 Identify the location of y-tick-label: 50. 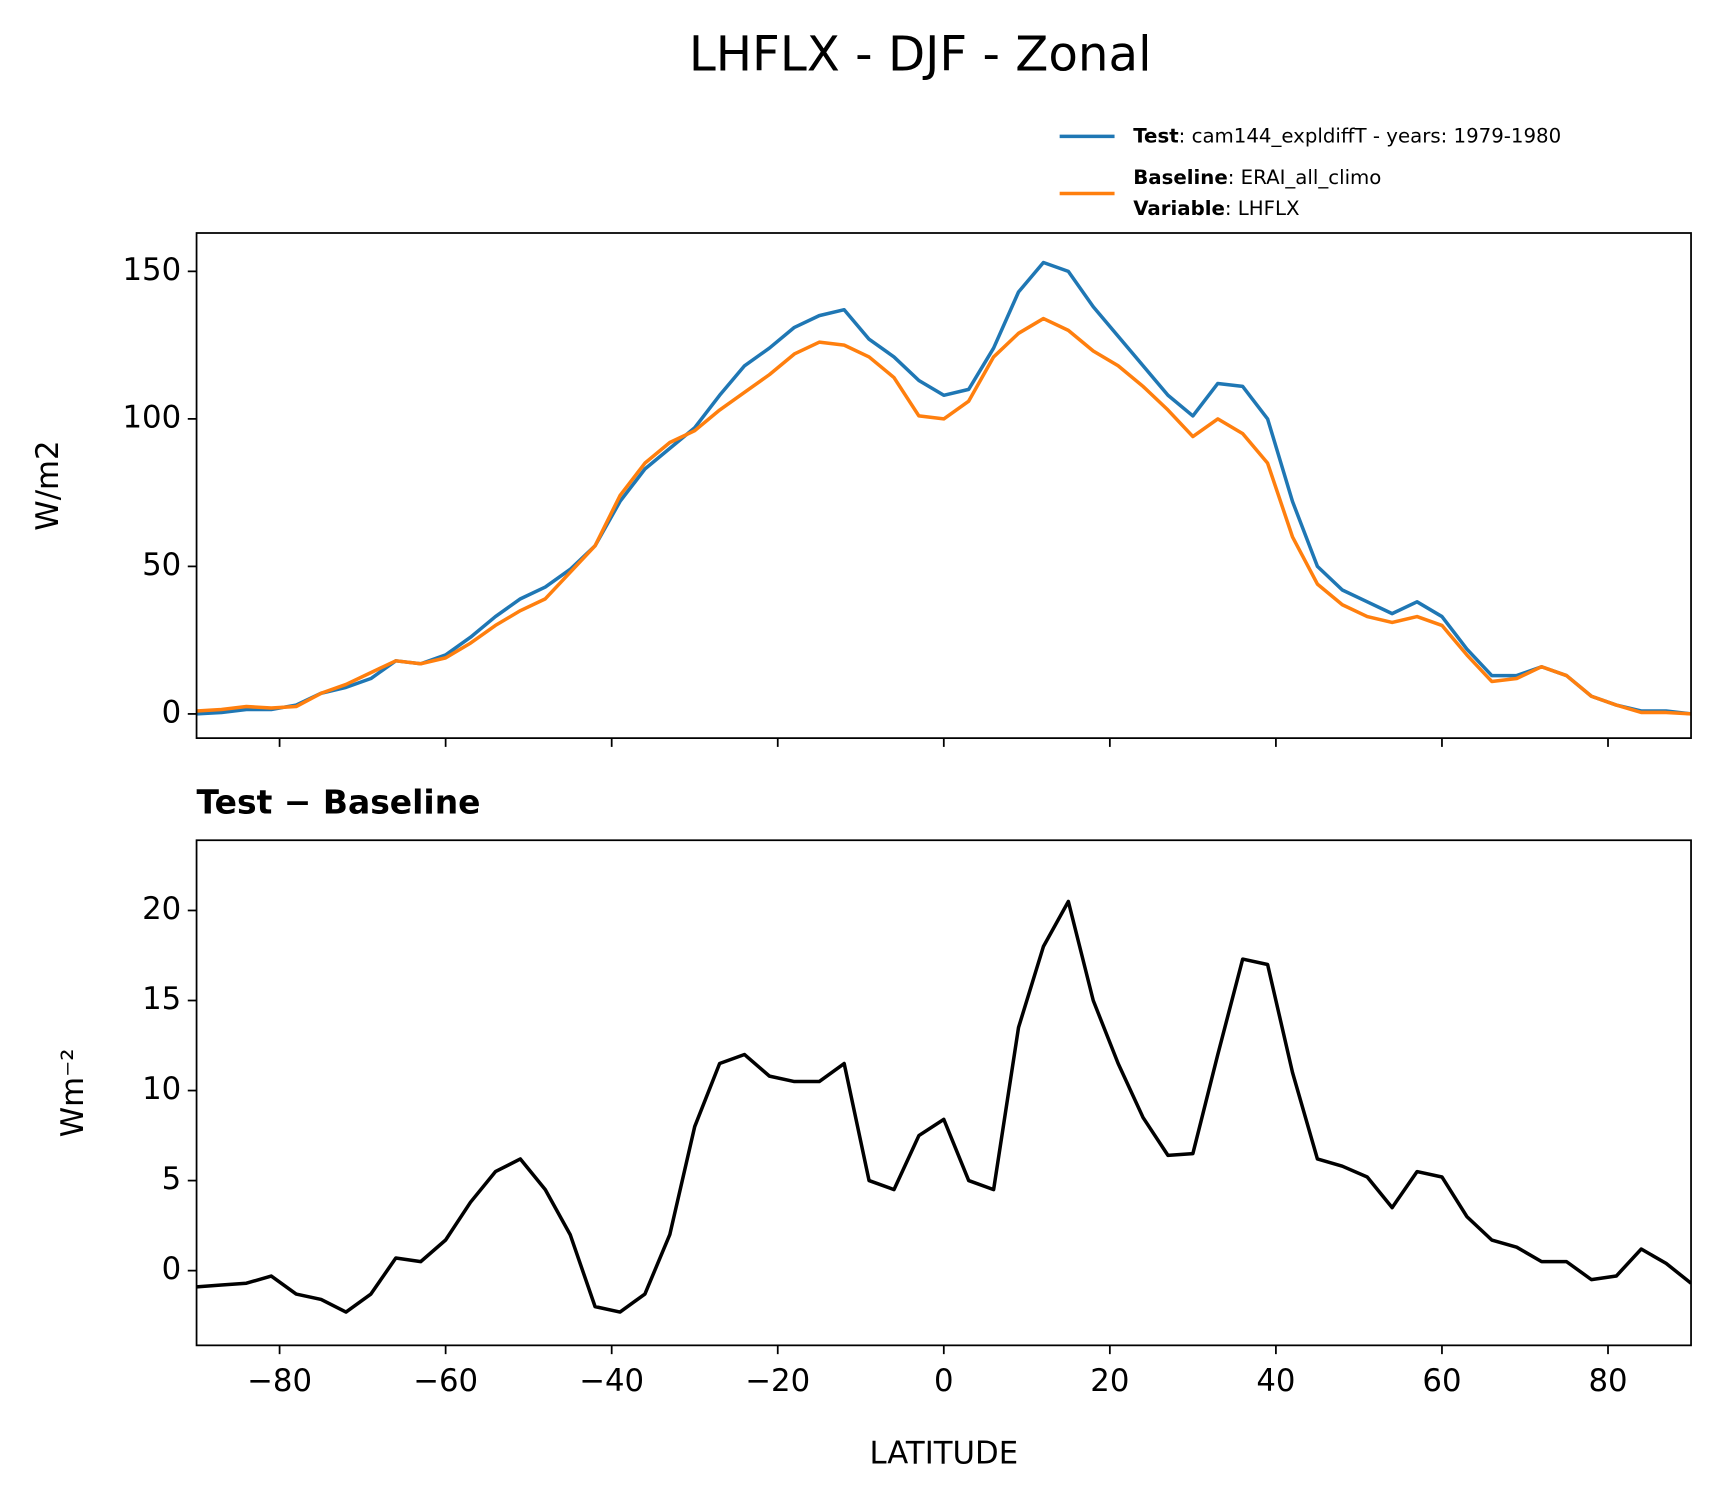
(161, 565).